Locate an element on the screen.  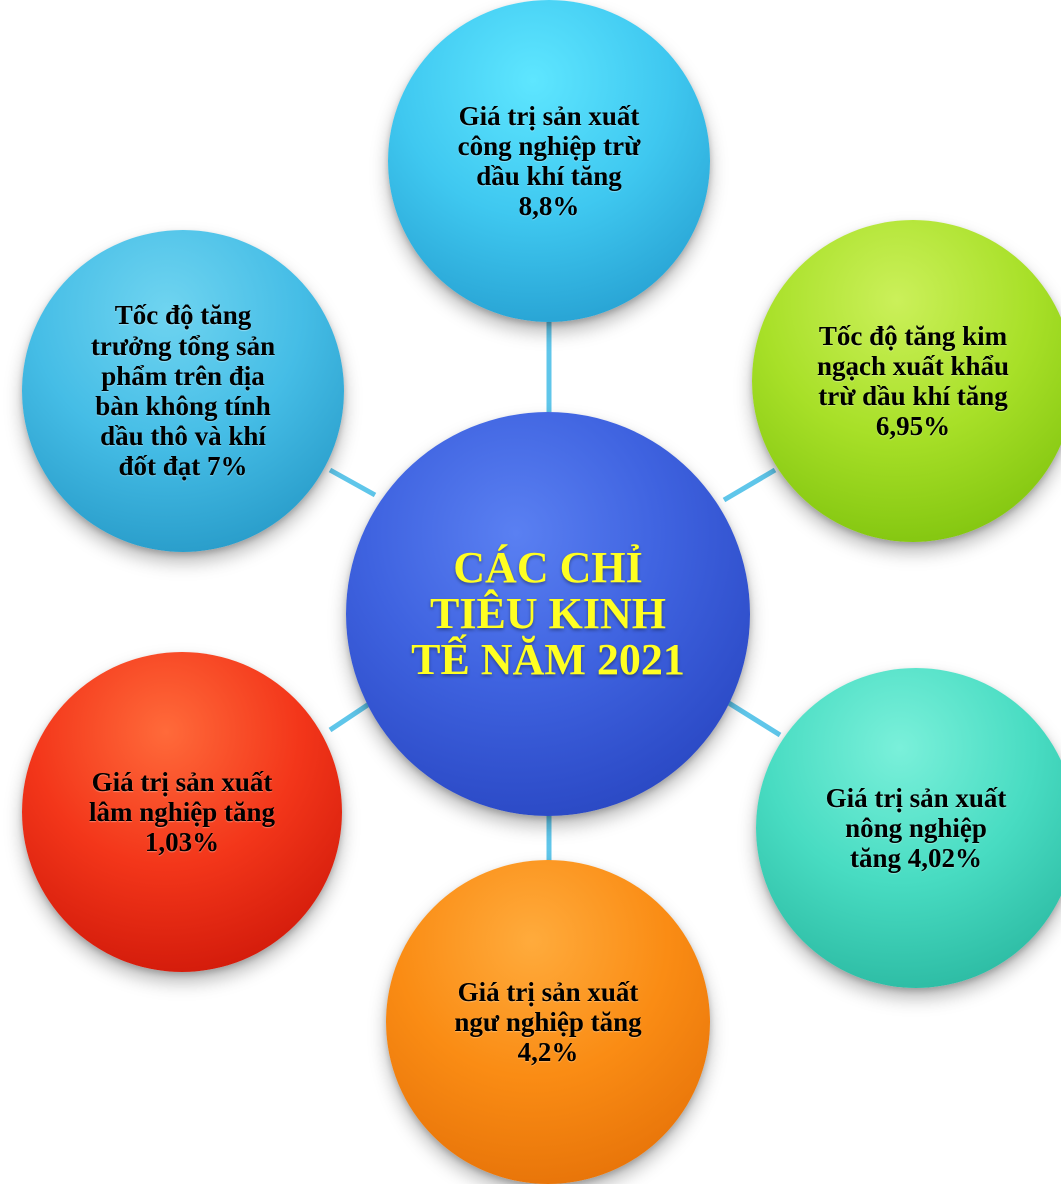
connector-upper-right is located at coordinates (749, 485).